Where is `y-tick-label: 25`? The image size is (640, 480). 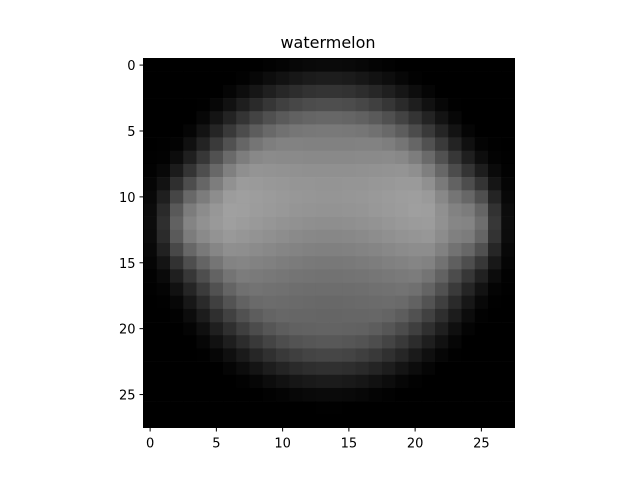 y-tick-label: 25 is located at coordinates (127, 396).